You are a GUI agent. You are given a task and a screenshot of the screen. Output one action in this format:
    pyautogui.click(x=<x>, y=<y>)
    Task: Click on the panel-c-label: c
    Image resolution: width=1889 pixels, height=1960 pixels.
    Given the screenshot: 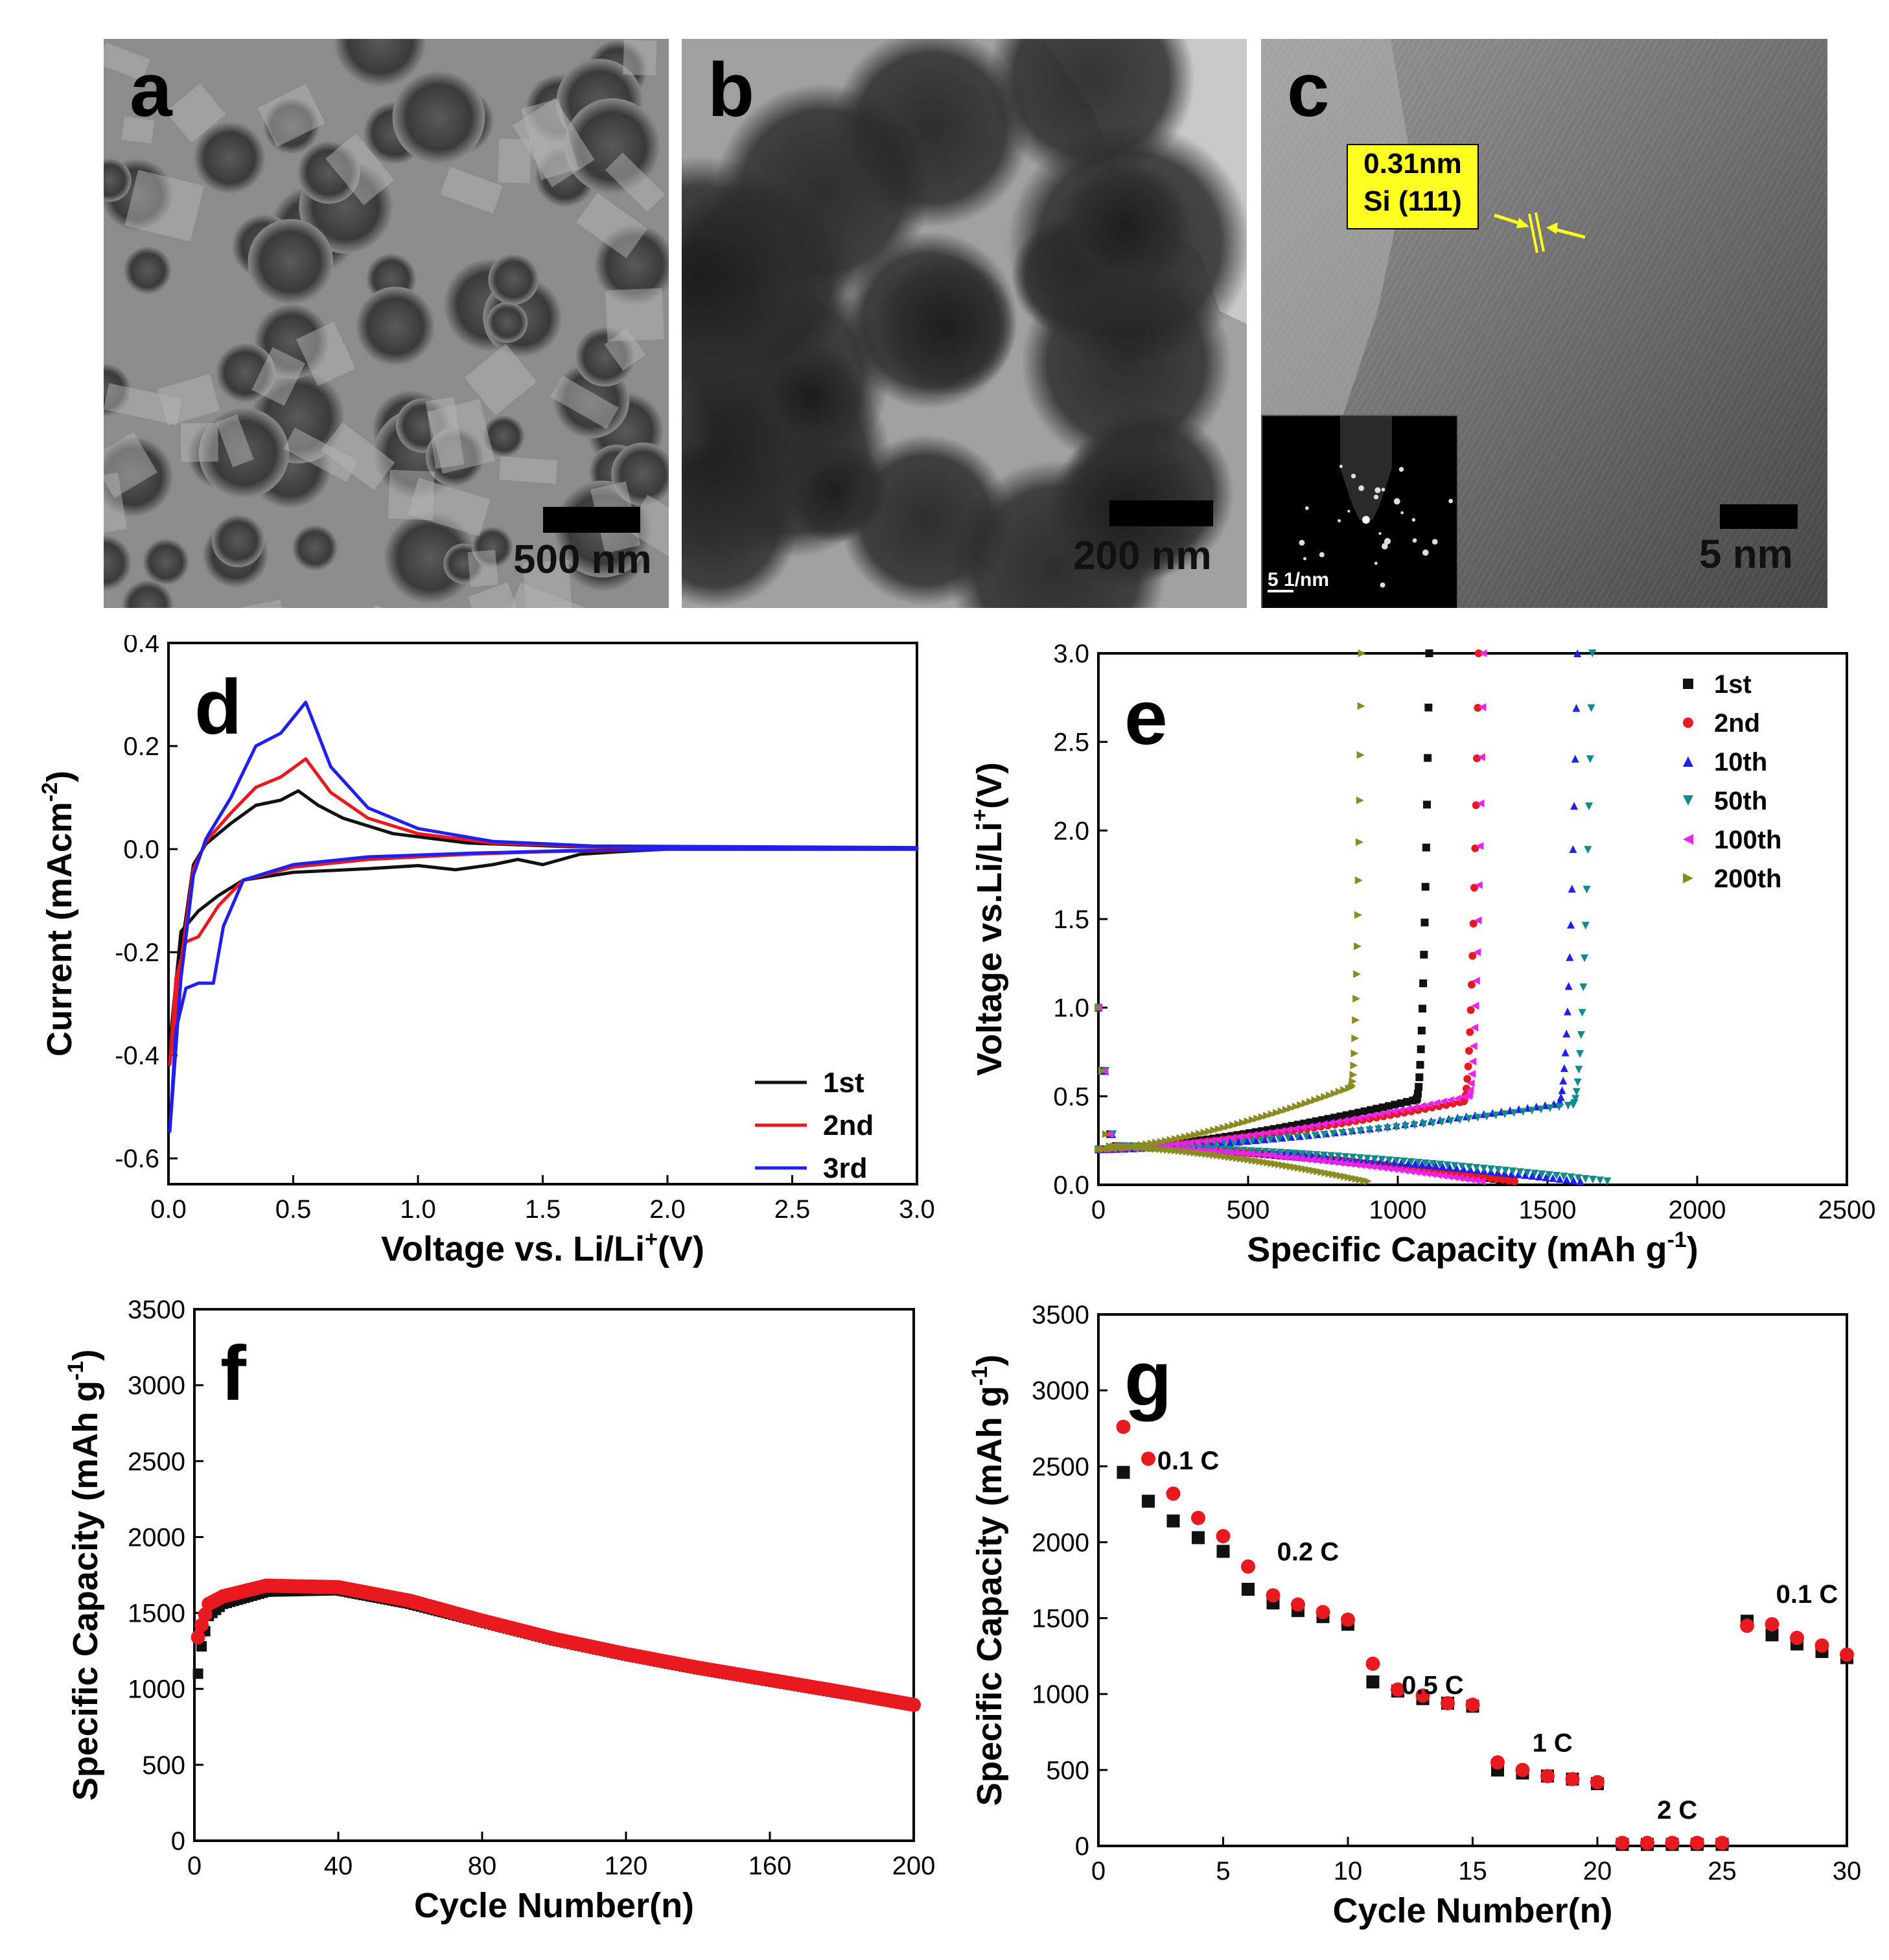 What is the action you would take?
    pyautogui.click(x=1309, y=90)
    